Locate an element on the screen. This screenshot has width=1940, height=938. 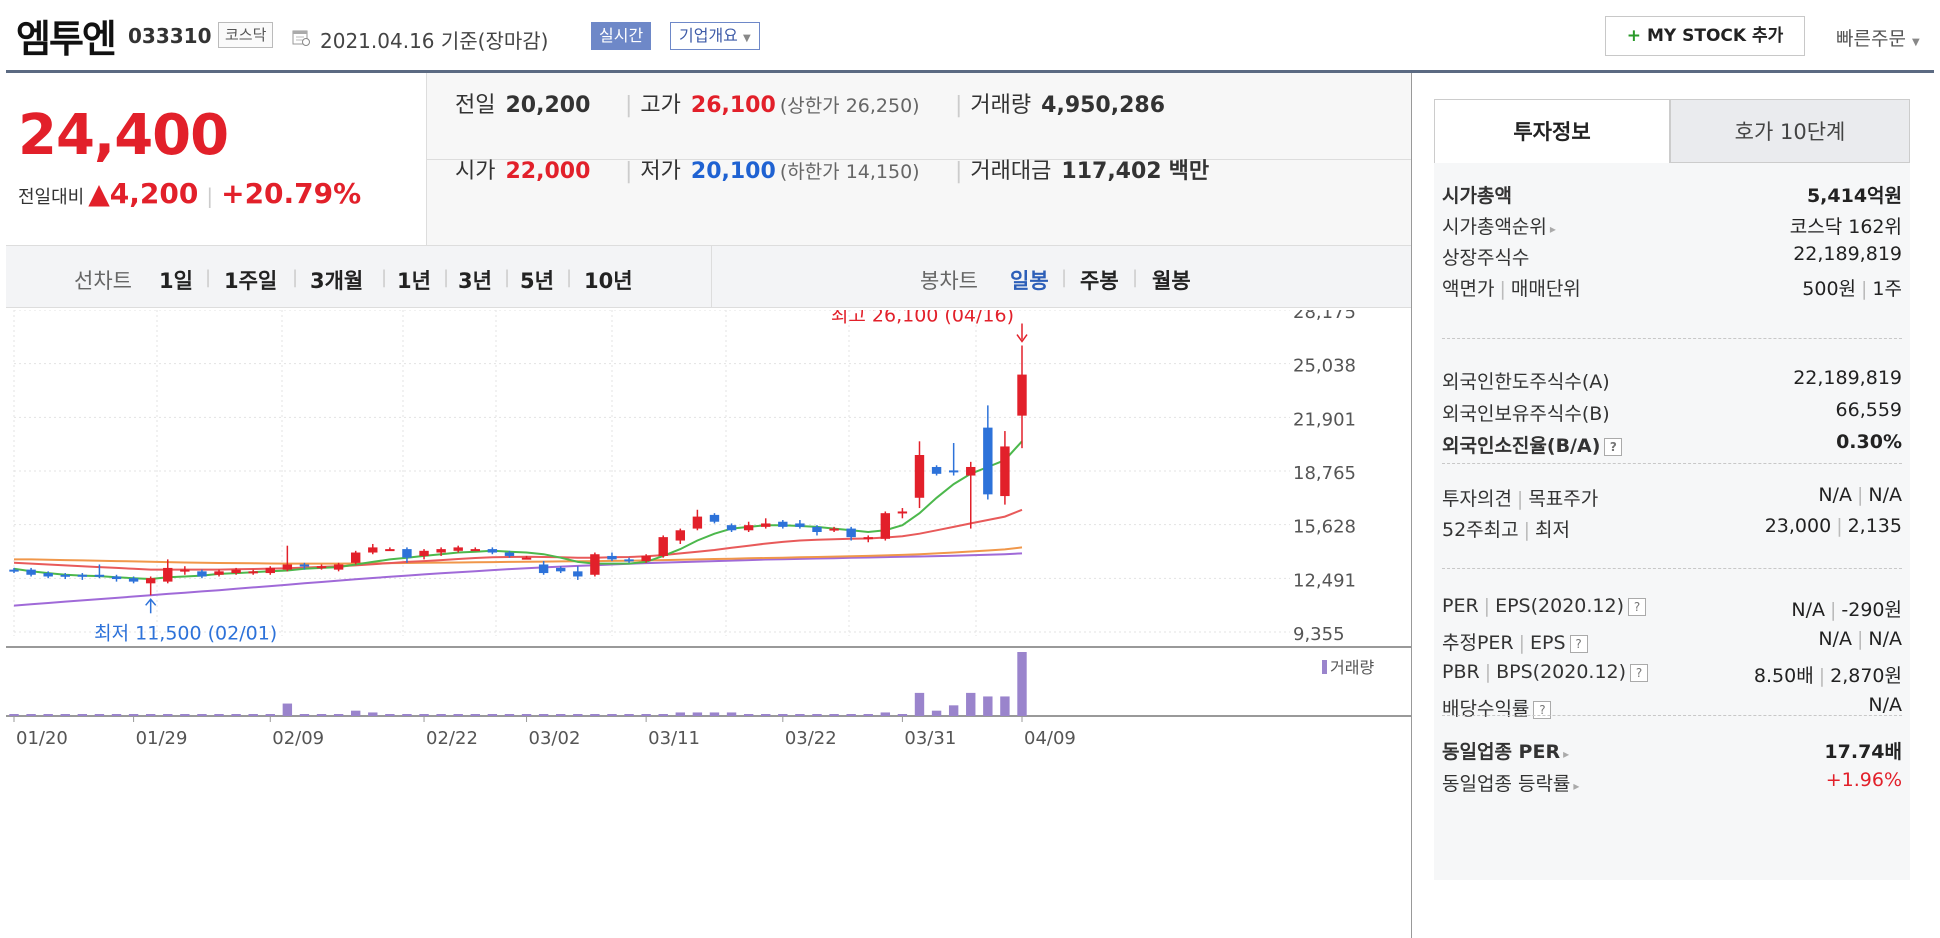
info-row: 동일업종 등락률 ▸ +1.96% is located at coordinates (1672, 784).